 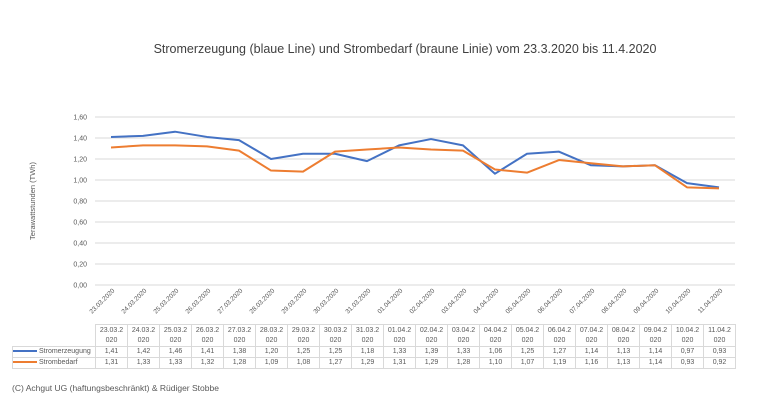 I want to click on table-cell-value: 1,08, so click(x=303, y=363).